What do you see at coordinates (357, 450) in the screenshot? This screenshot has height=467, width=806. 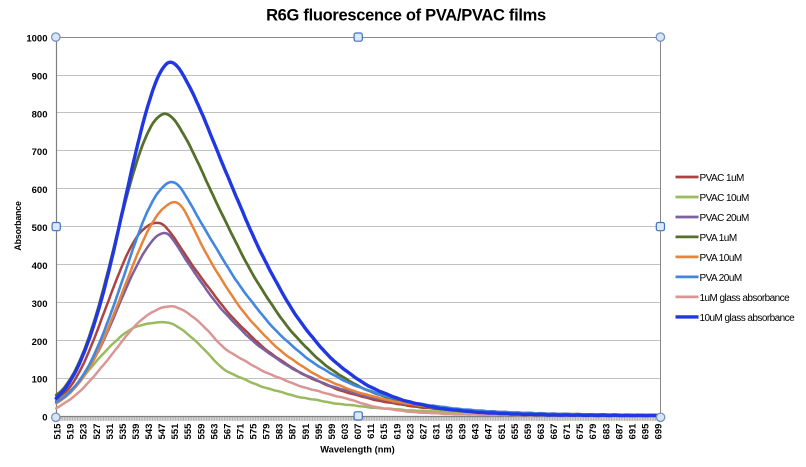 I see `svg-text: Wavelength (nm)` at bounding box center [357, 450].